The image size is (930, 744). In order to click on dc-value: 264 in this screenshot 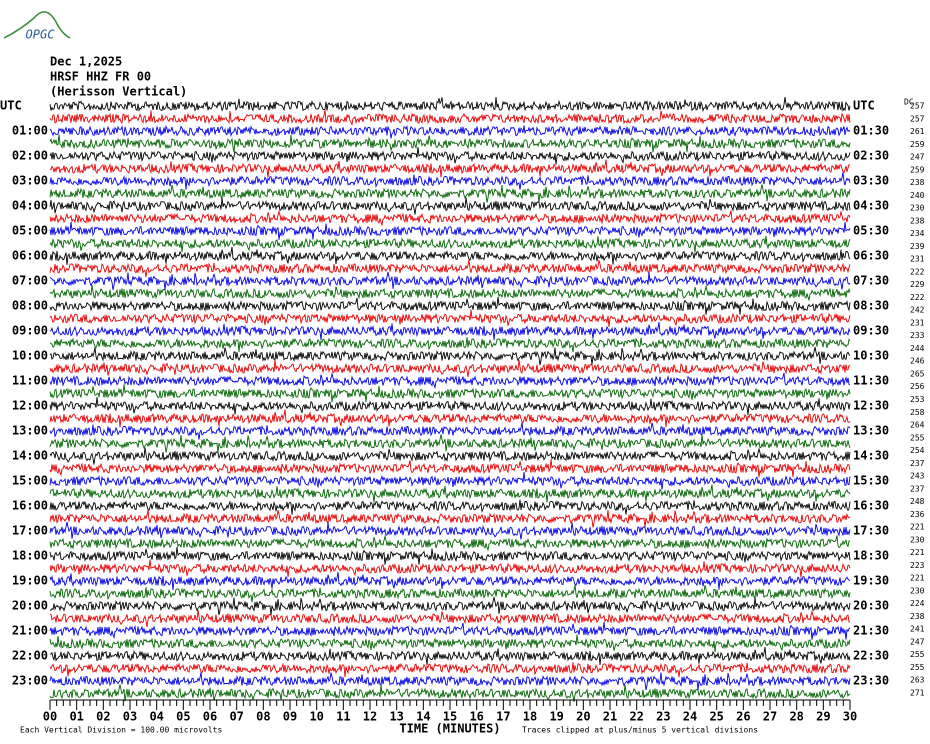, I will do `click(917, 425)`.